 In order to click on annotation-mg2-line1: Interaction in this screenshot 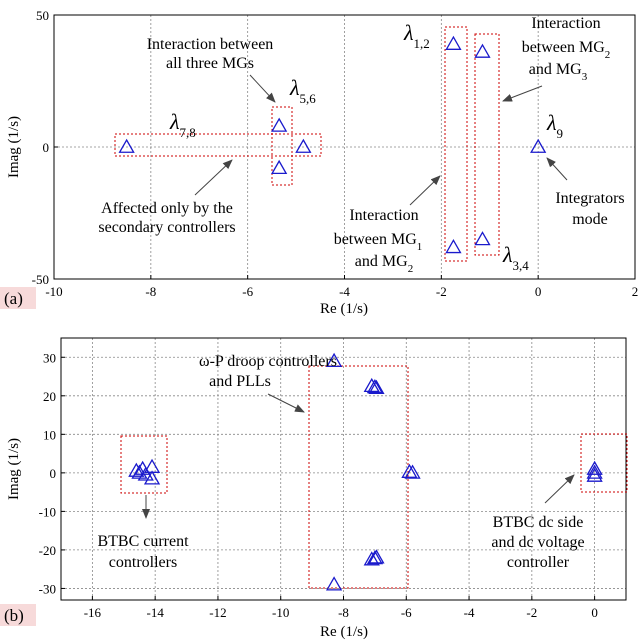, I will do `click(565, 23)`.